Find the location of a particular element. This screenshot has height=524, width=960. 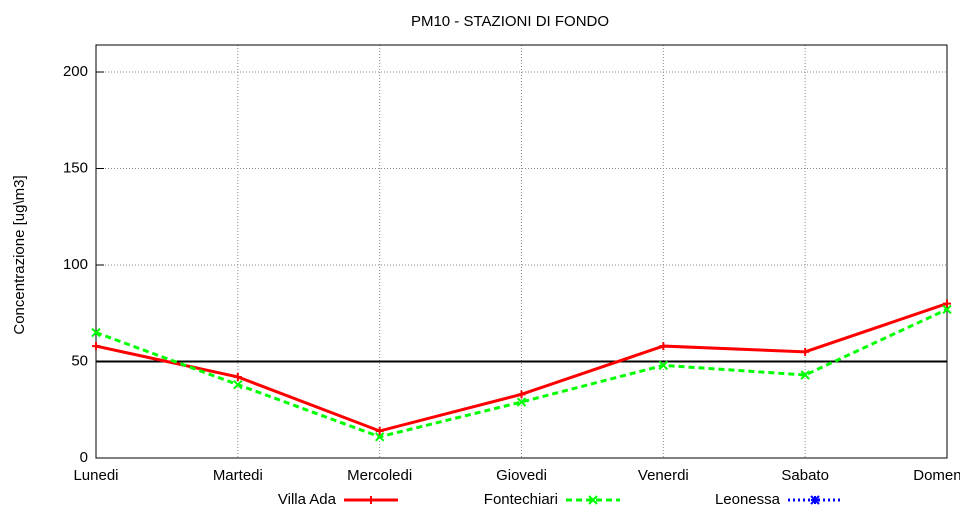

legend-label: Villa Ada is located at coordinates (307, 499).